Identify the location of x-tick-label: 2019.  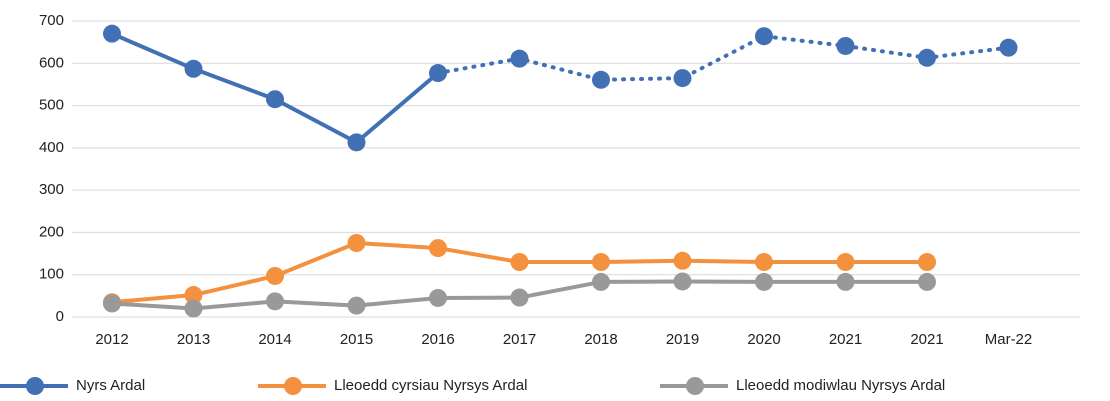
(682, 339).